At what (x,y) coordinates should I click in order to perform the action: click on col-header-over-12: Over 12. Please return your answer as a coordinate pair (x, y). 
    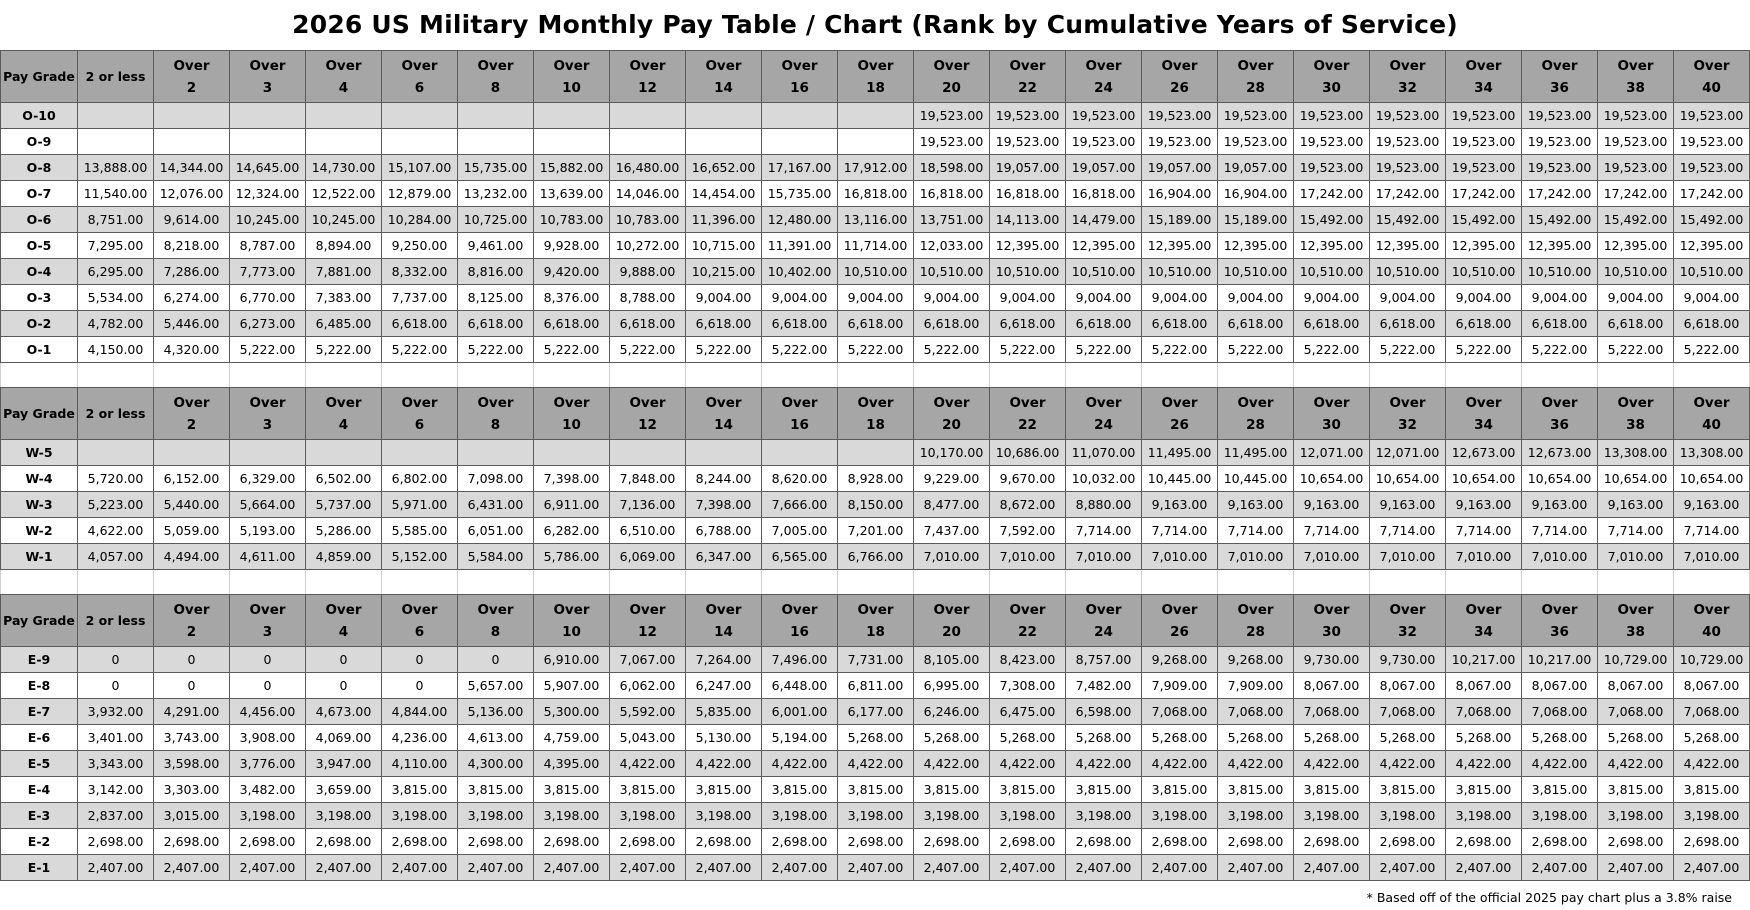
    Looking at the image, I should click on (647, 76).